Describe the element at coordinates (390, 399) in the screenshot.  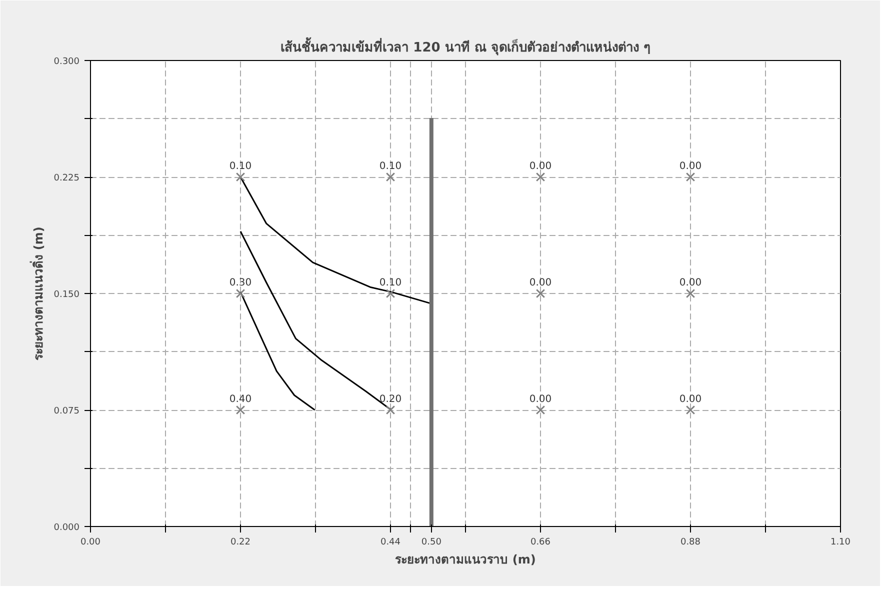
I see `annotation: 0.20` at that location.